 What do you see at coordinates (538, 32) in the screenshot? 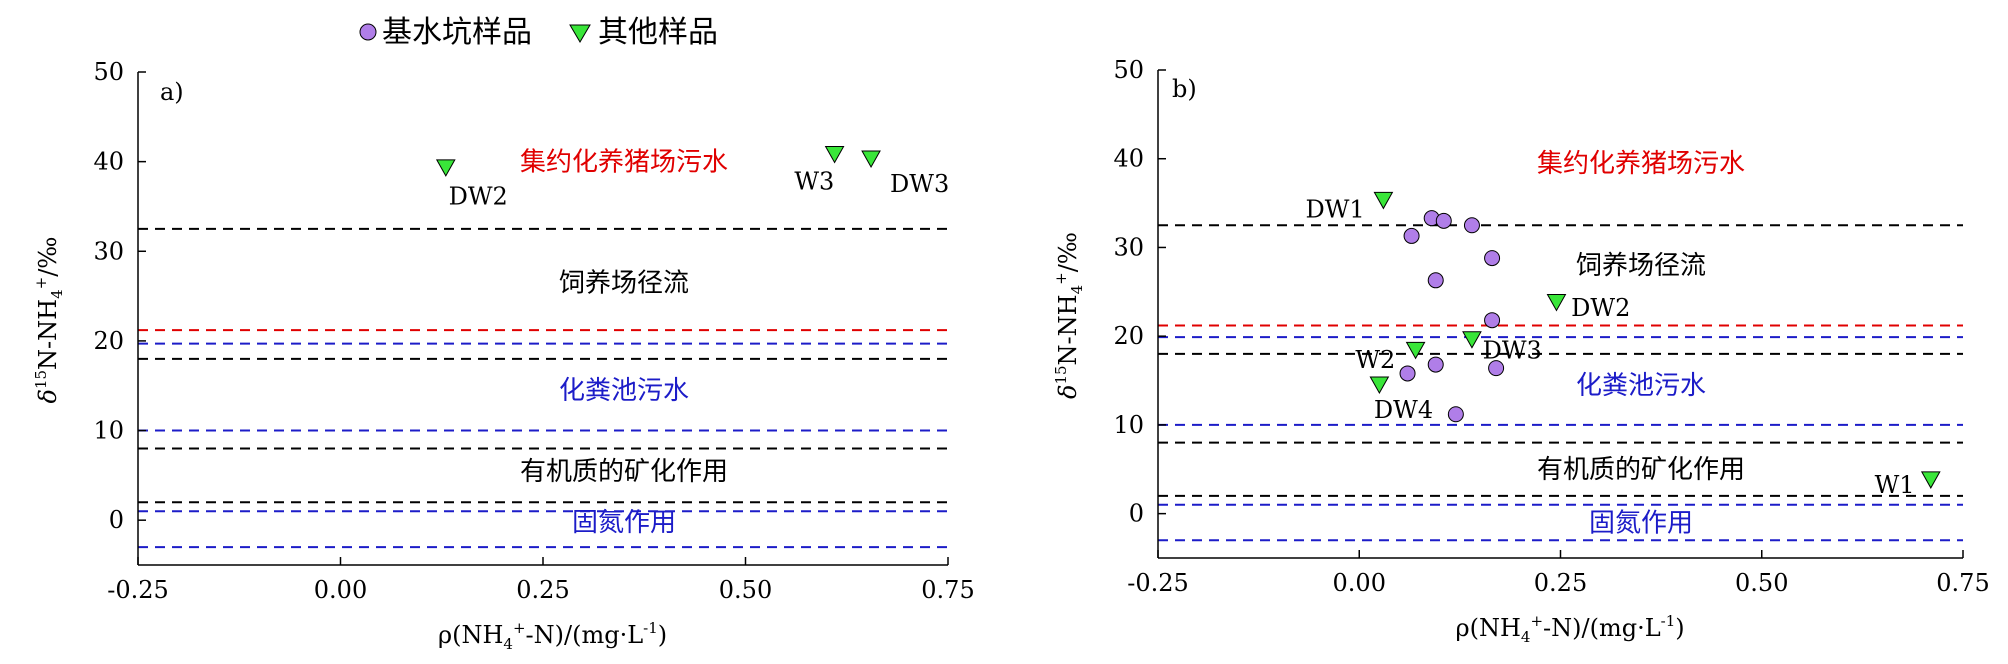
I see `legend: 基水坑样品 其他样品` at bounding box center [538, 32].